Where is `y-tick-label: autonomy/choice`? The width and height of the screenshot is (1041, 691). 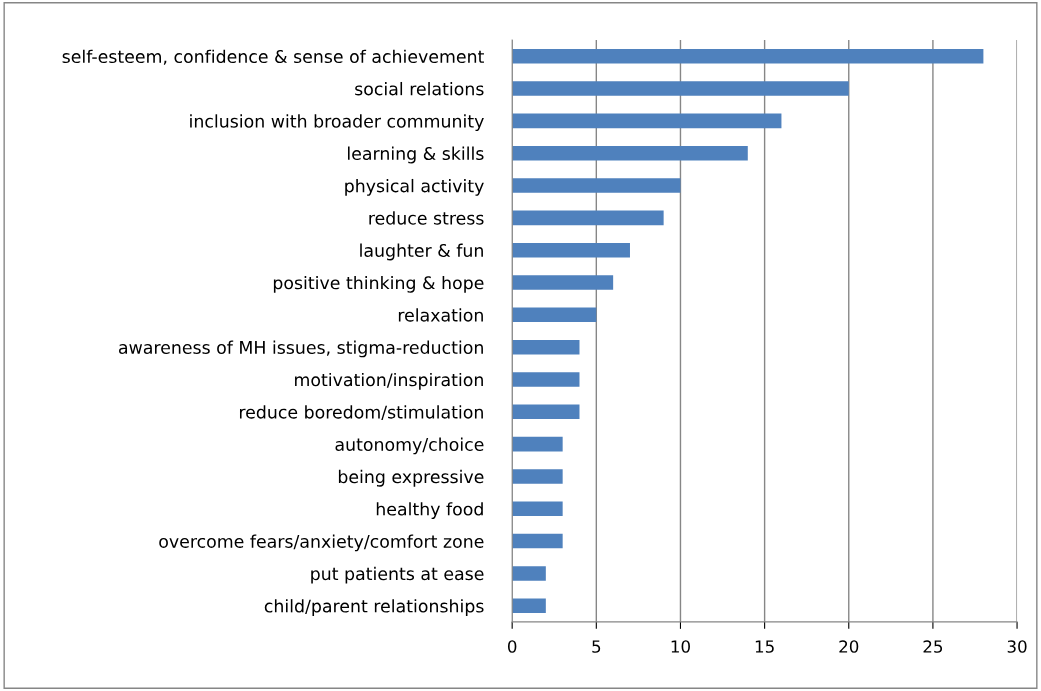 y-tick-label: autonomy/choice is located at coordinates (409, 446).